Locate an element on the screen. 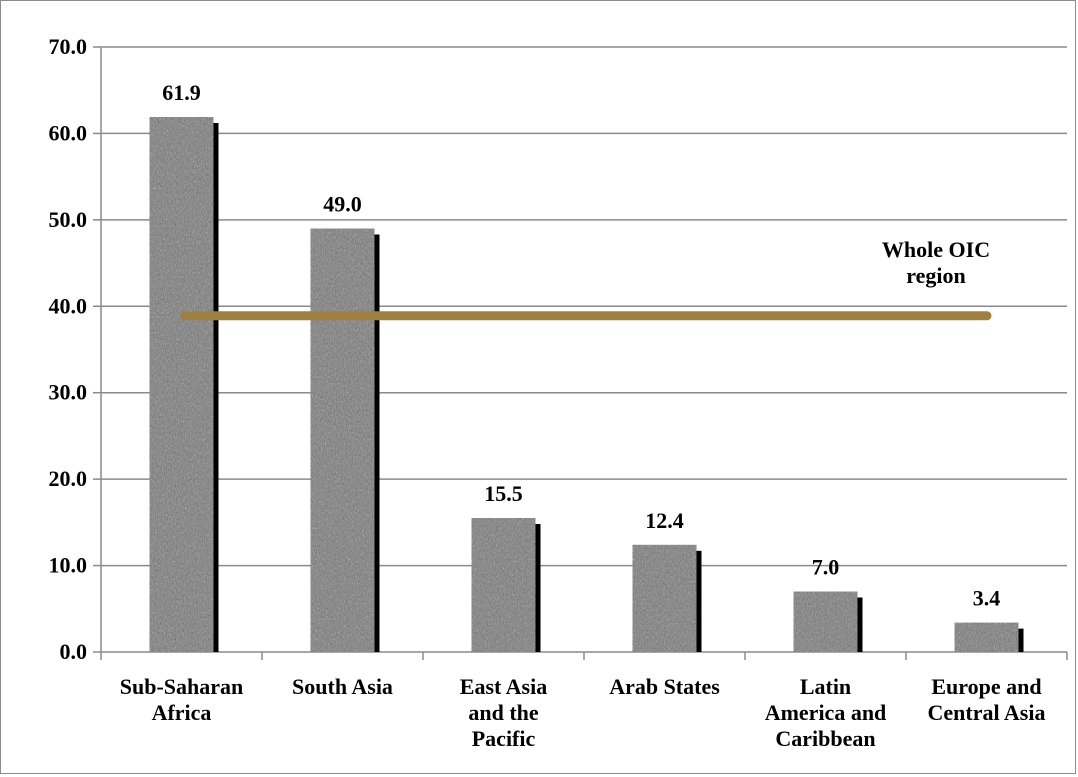 Image resolution: width=1078 pixels, height=777 pixels. category-label: Sub-Saharan Africa is located at coordinates (182, 699).